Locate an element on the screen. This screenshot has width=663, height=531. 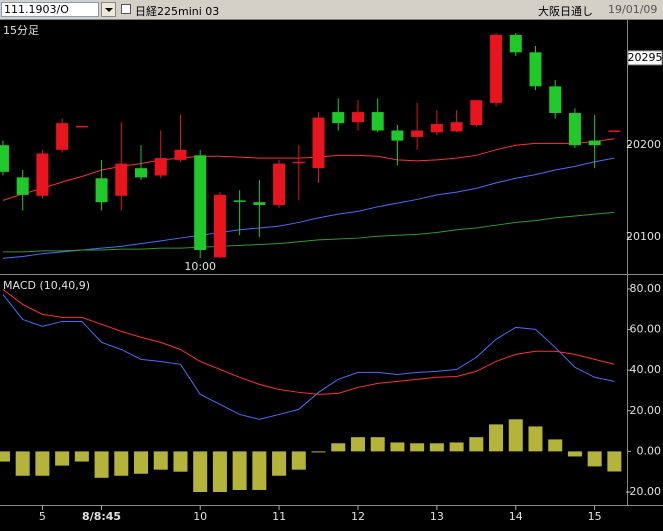
price-marker-label: 20295 is located at coordinates (645, 57).